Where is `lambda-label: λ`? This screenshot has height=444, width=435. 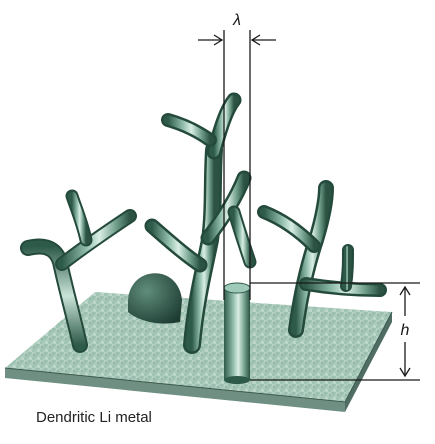
lambda-label: λ is located at coordinates (236, 20).